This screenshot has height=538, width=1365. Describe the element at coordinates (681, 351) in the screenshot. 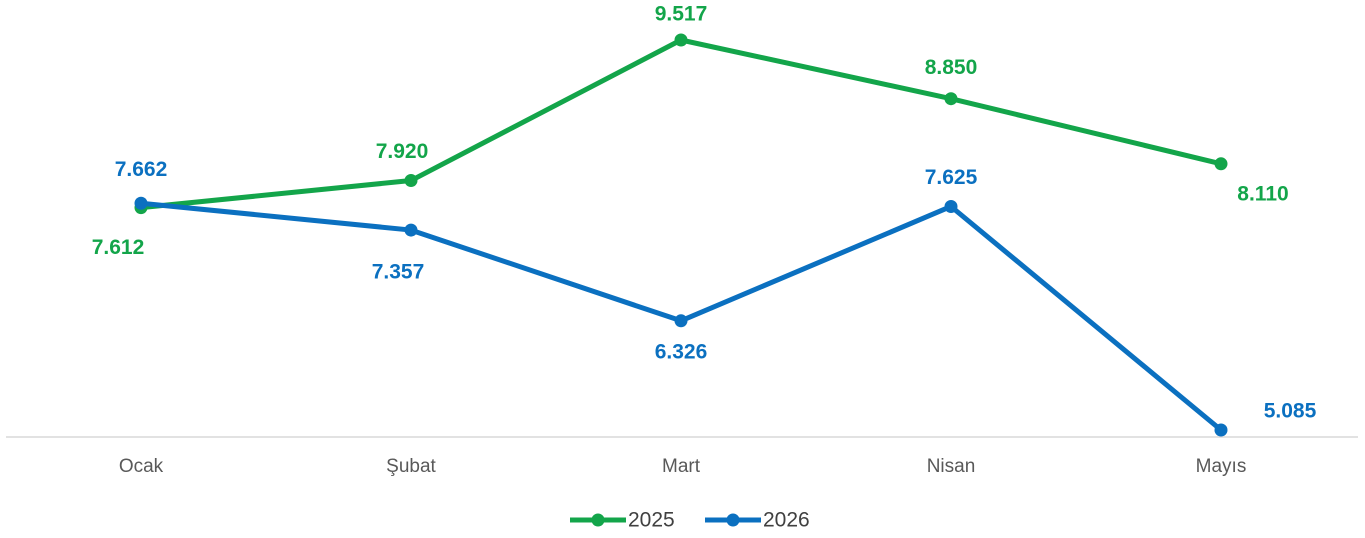

I see `value-label: 6.326` at that location.